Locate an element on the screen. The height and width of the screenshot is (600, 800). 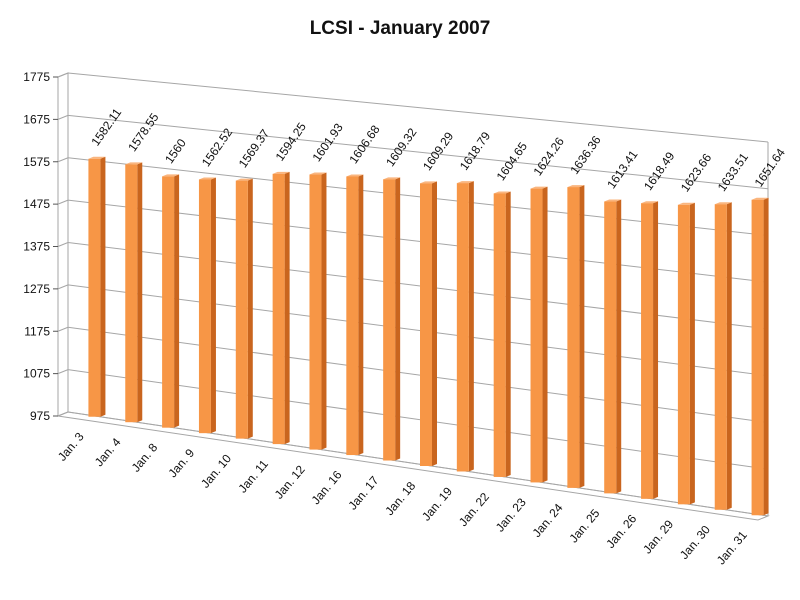
data-label: 1582.11 is located at coordinates (106, 126).